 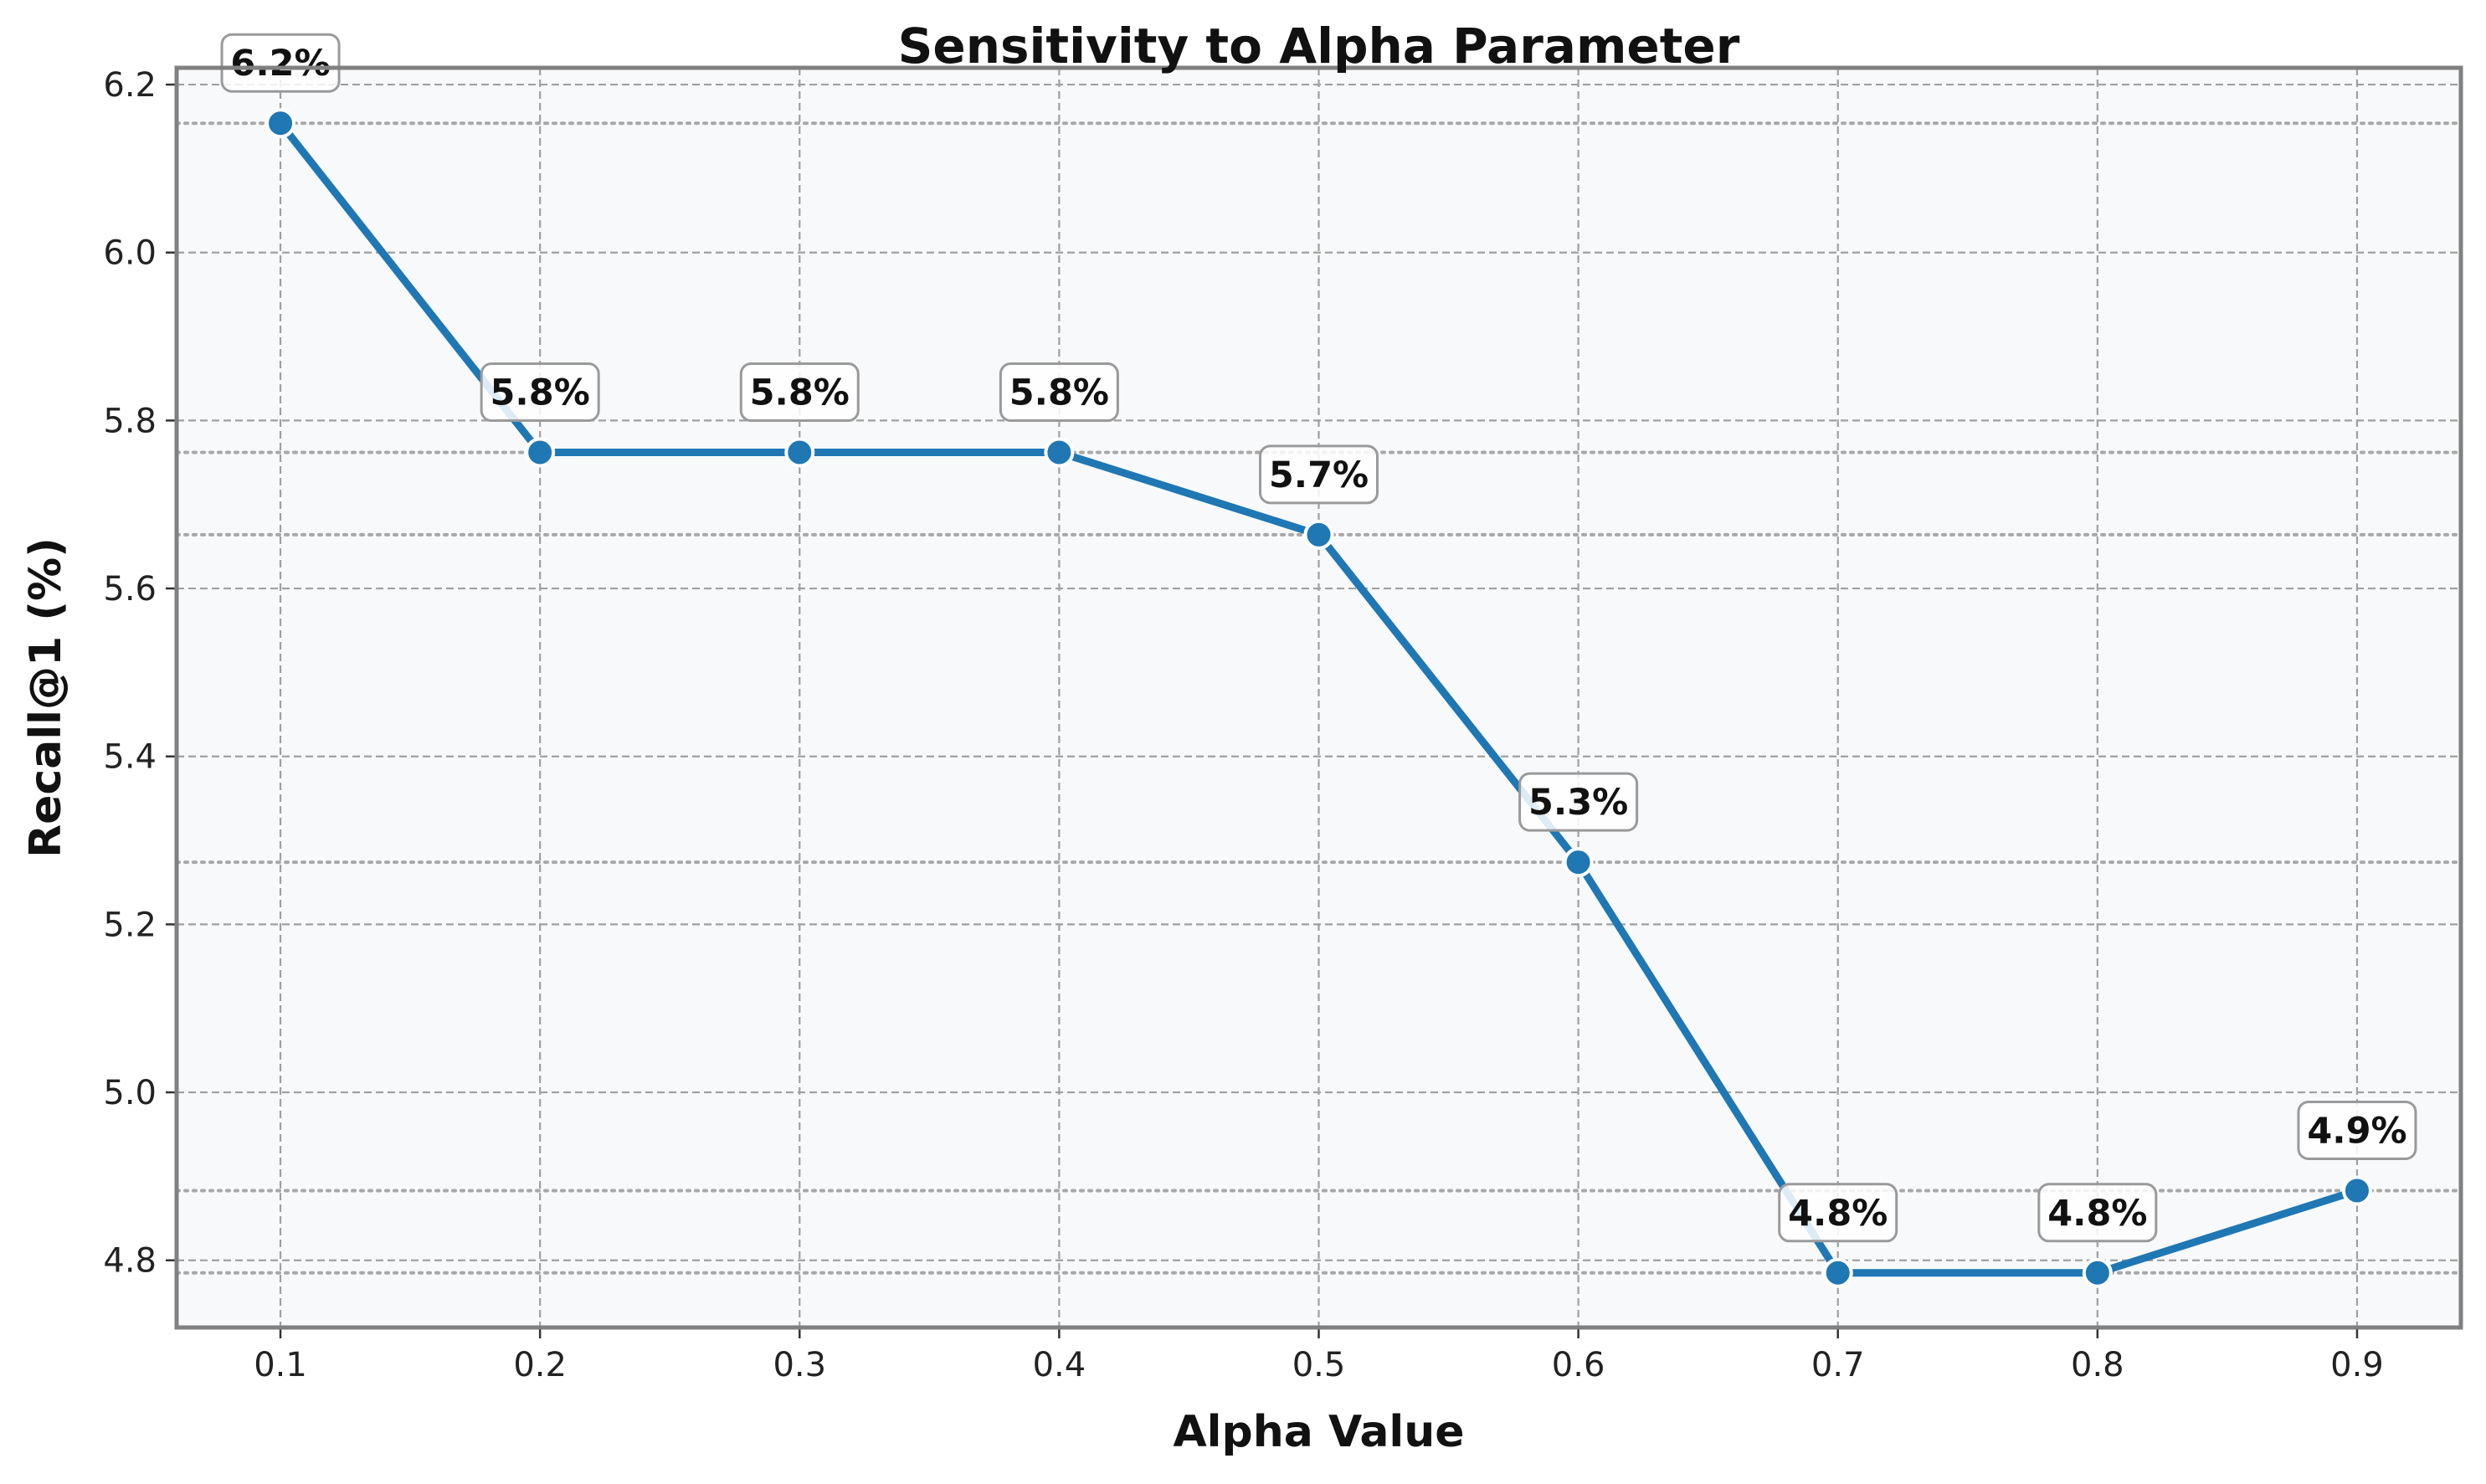 I want to click on y-tick-label: 5.2, so click(x=130, y=925).